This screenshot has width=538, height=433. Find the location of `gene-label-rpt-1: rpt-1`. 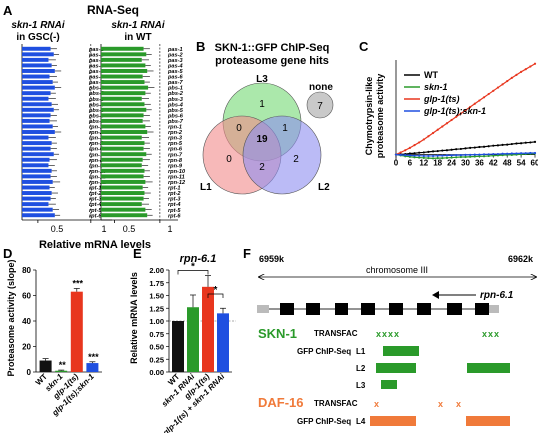

gene-label-rpt-1: rpt-1 is located at coordinates (174, 189).